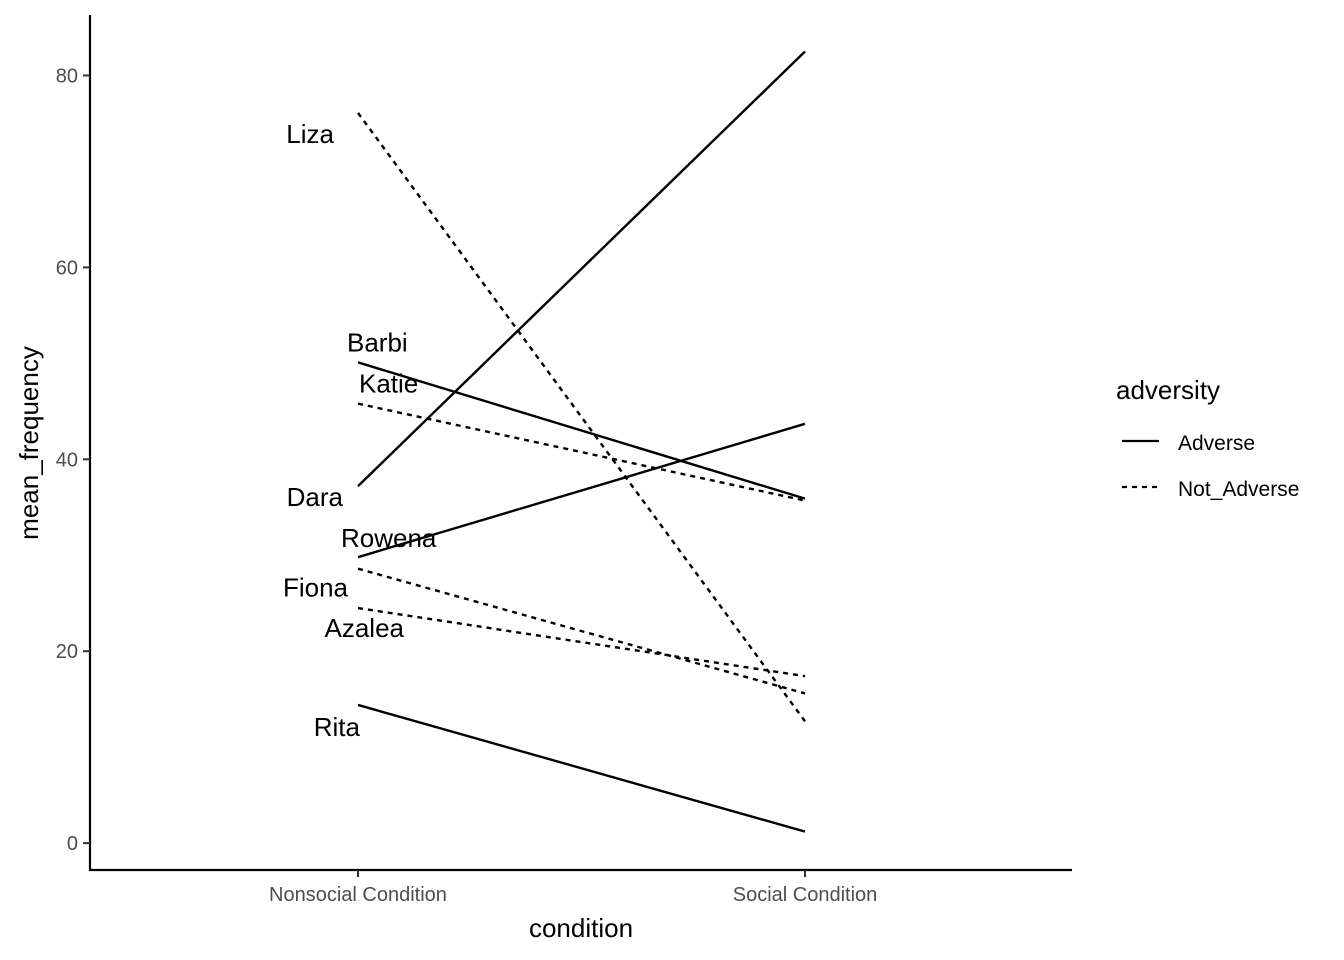  Describe the element at coordinates (358, 895) in the screenshot. I see `x-tick-label-nonsocial-condition: Nonsocial Condition` at that location.